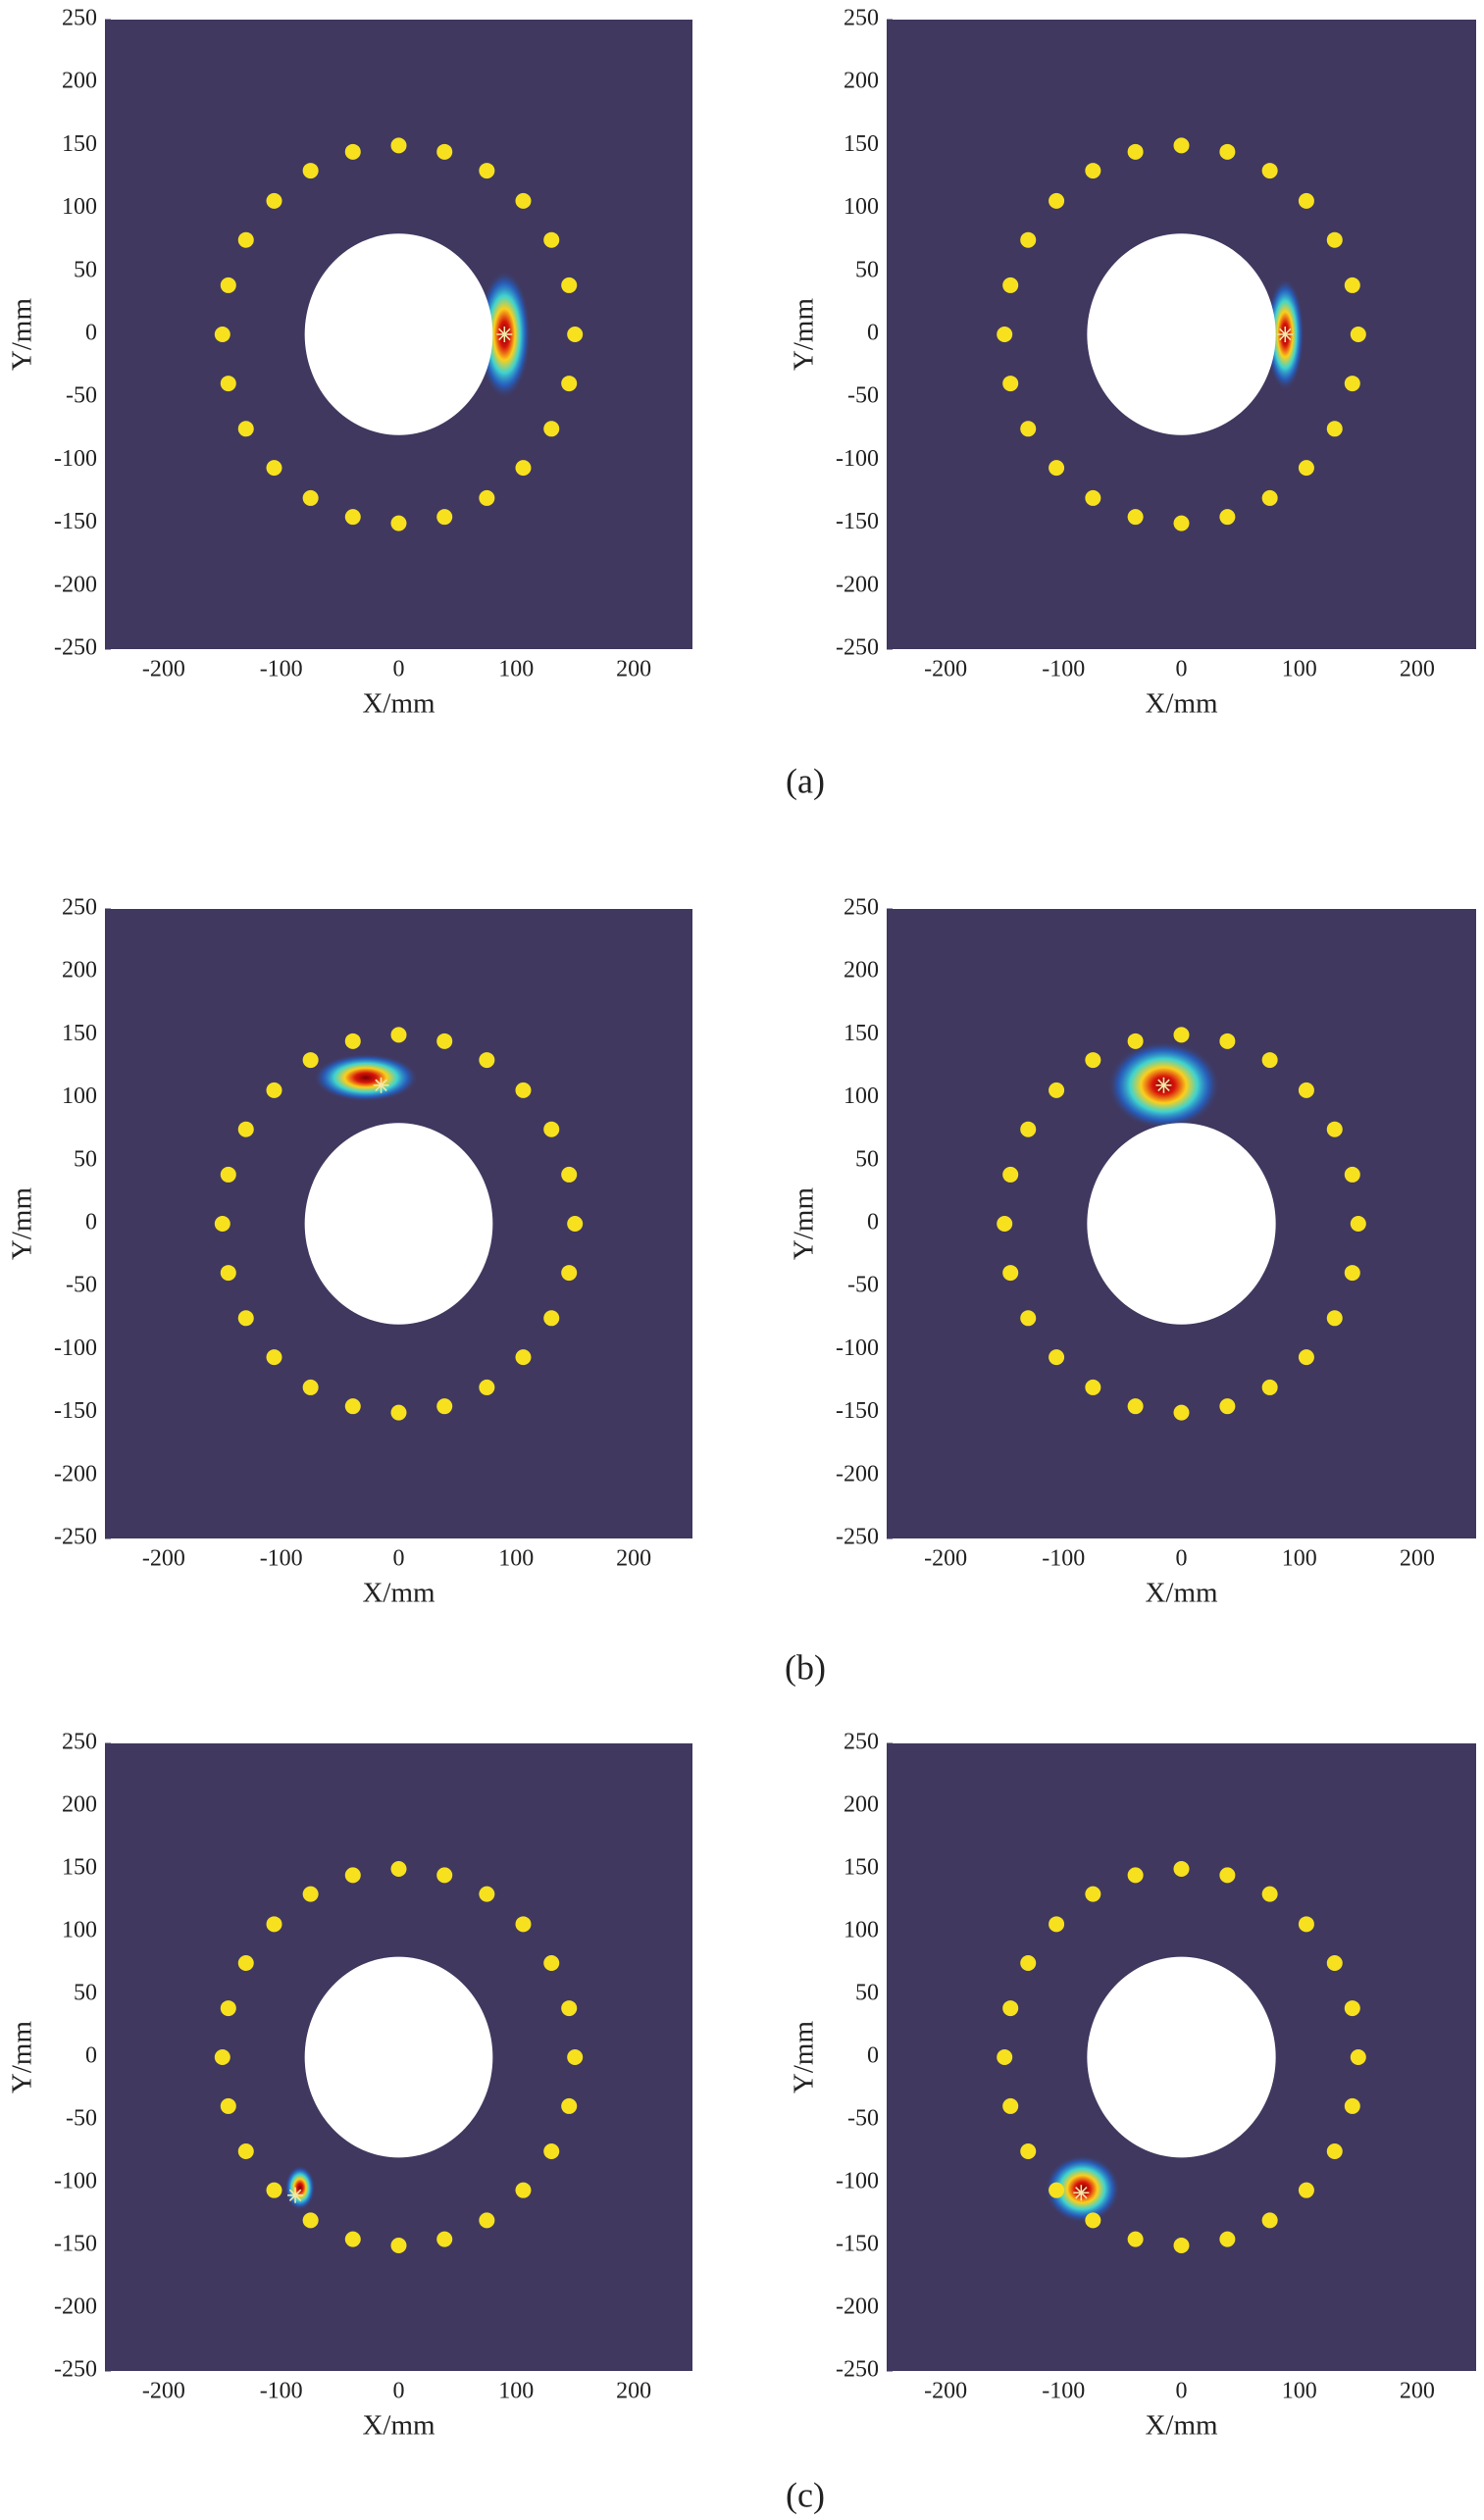 The image size is (1484, 2520). I want to click on caption: (b), so click(805, 1667).